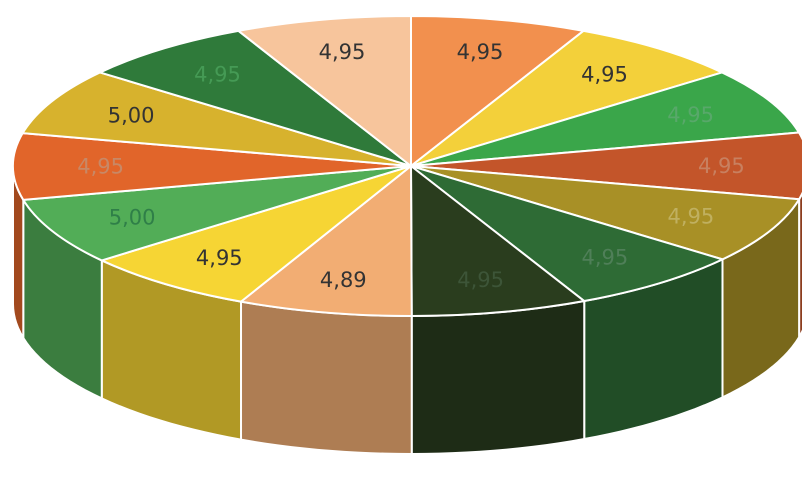 This screenshot has width=802, height=477. Describe the element at coordinates (343, 280) in the screenshot. I see `data-label-7: 4,89` at that location.